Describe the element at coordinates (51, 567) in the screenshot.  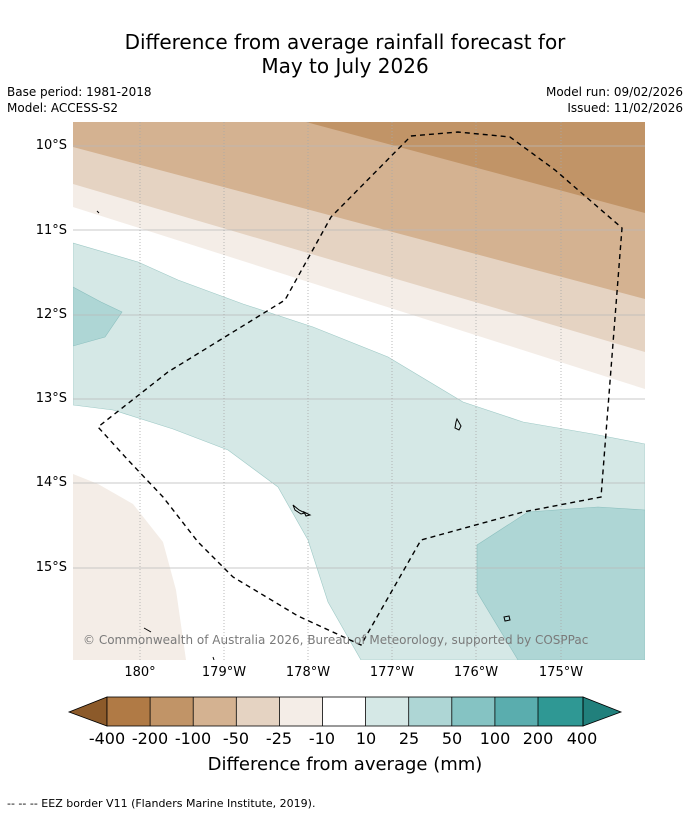
I see `lat-label-15s: 15°S` at that location.